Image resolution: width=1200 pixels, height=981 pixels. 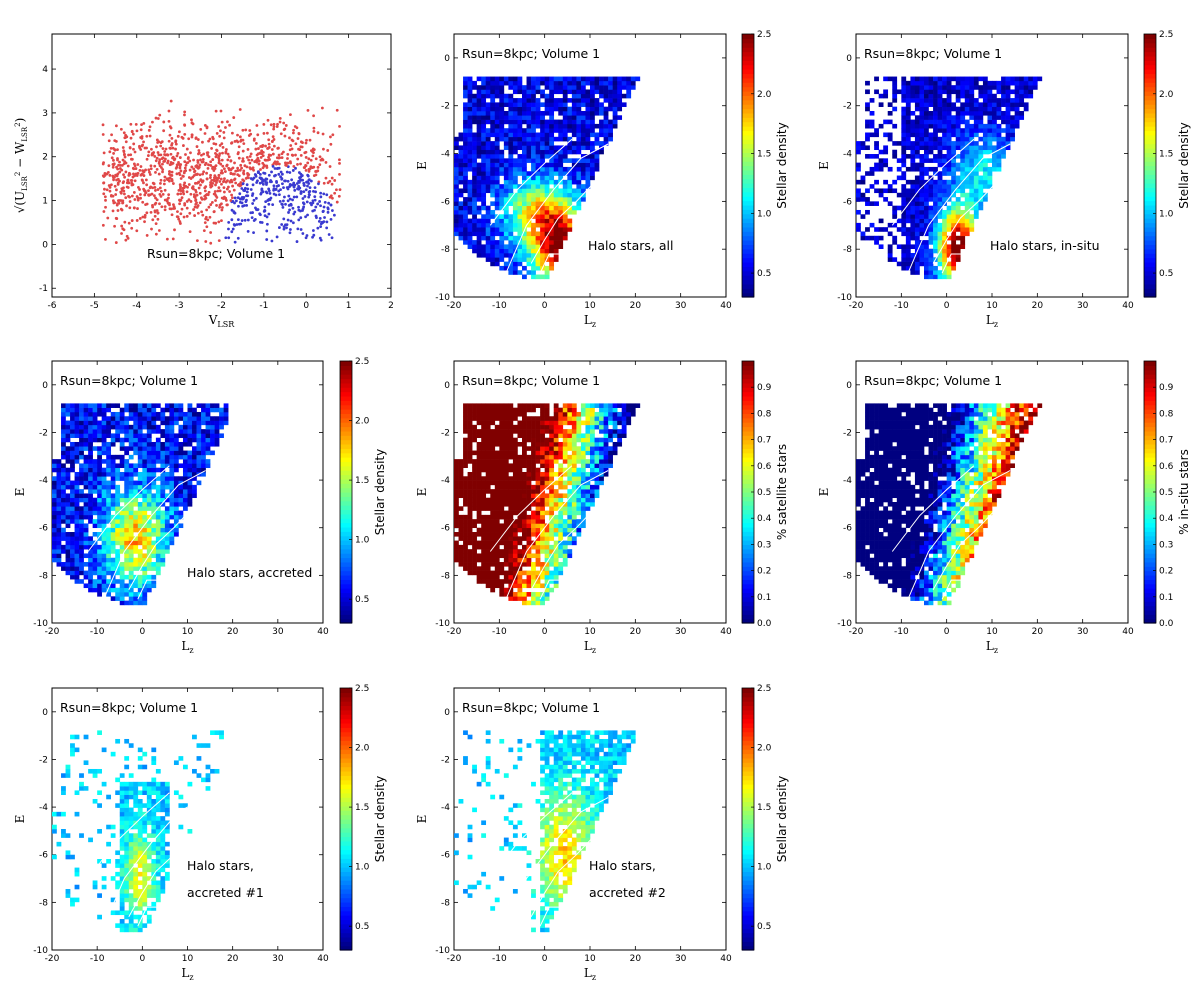 What do you see at coordinates (323, 632) in the screenshot?
I see `x-tick-label: 40` at bounding box center [323, 632].